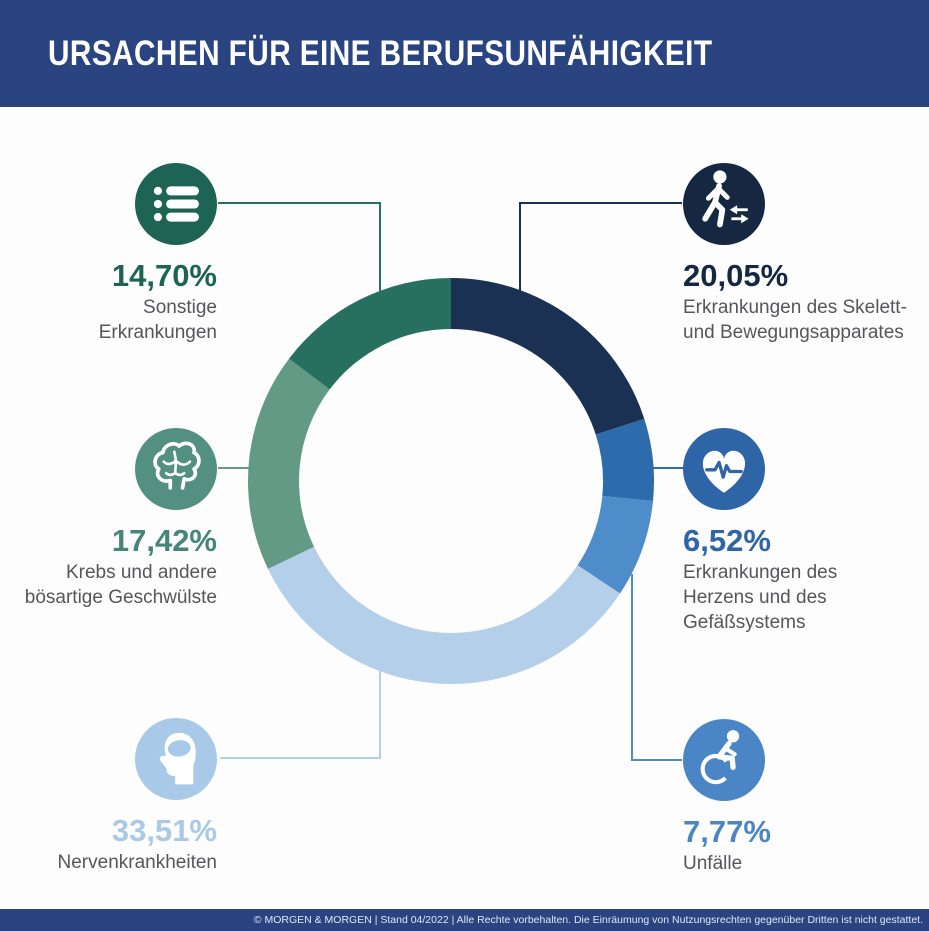  Describe the element at coordinates (727, 831) in the screenshot. I see `percentage-unfaelle: 7,77%` at that location.